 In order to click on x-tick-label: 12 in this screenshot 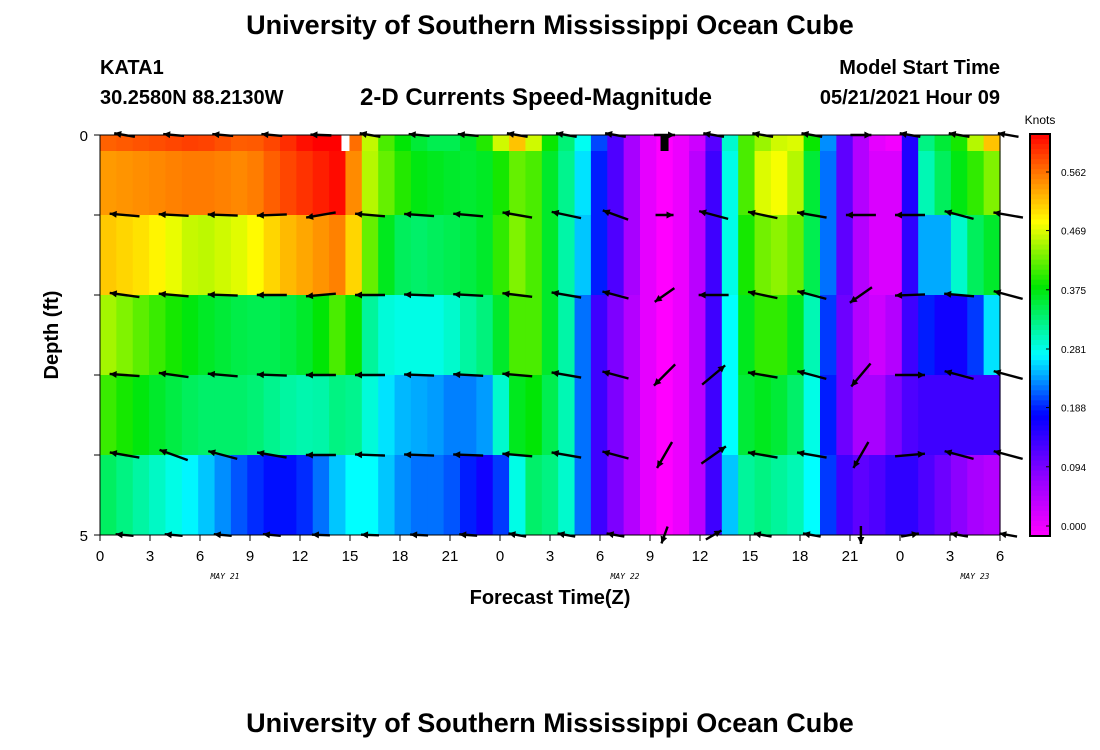, I will do `click(700, 556)`.